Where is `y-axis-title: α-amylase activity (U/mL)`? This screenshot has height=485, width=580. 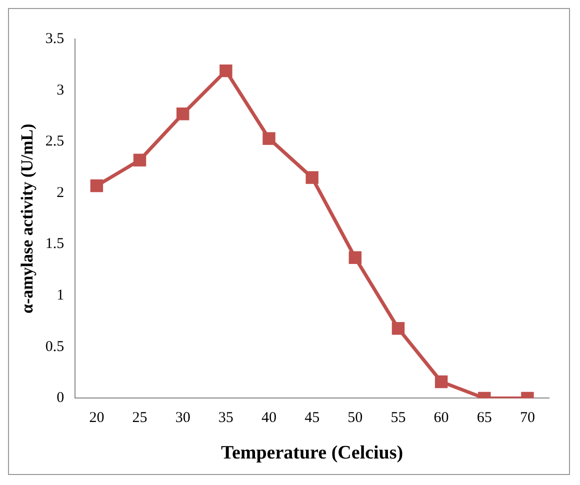 y-axis-title: α-amylase activity (U/mL) is located at coordinates (27, 219).